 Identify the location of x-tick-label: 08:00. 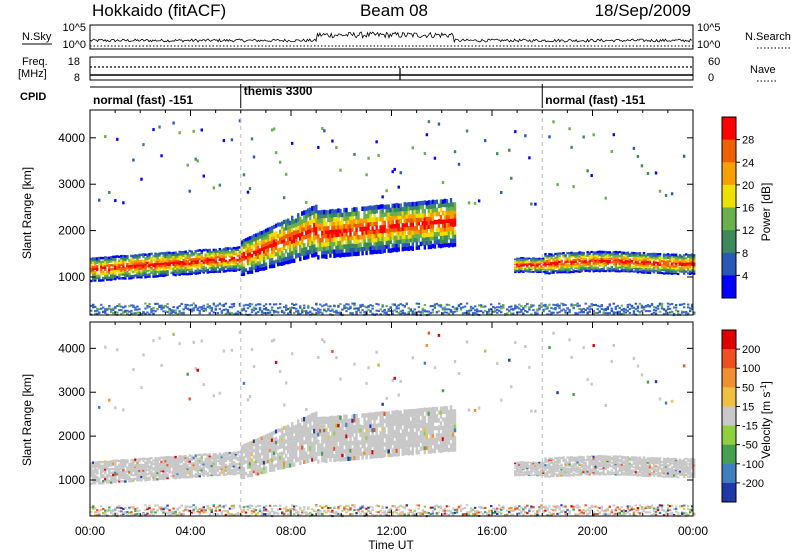
(291, 531).